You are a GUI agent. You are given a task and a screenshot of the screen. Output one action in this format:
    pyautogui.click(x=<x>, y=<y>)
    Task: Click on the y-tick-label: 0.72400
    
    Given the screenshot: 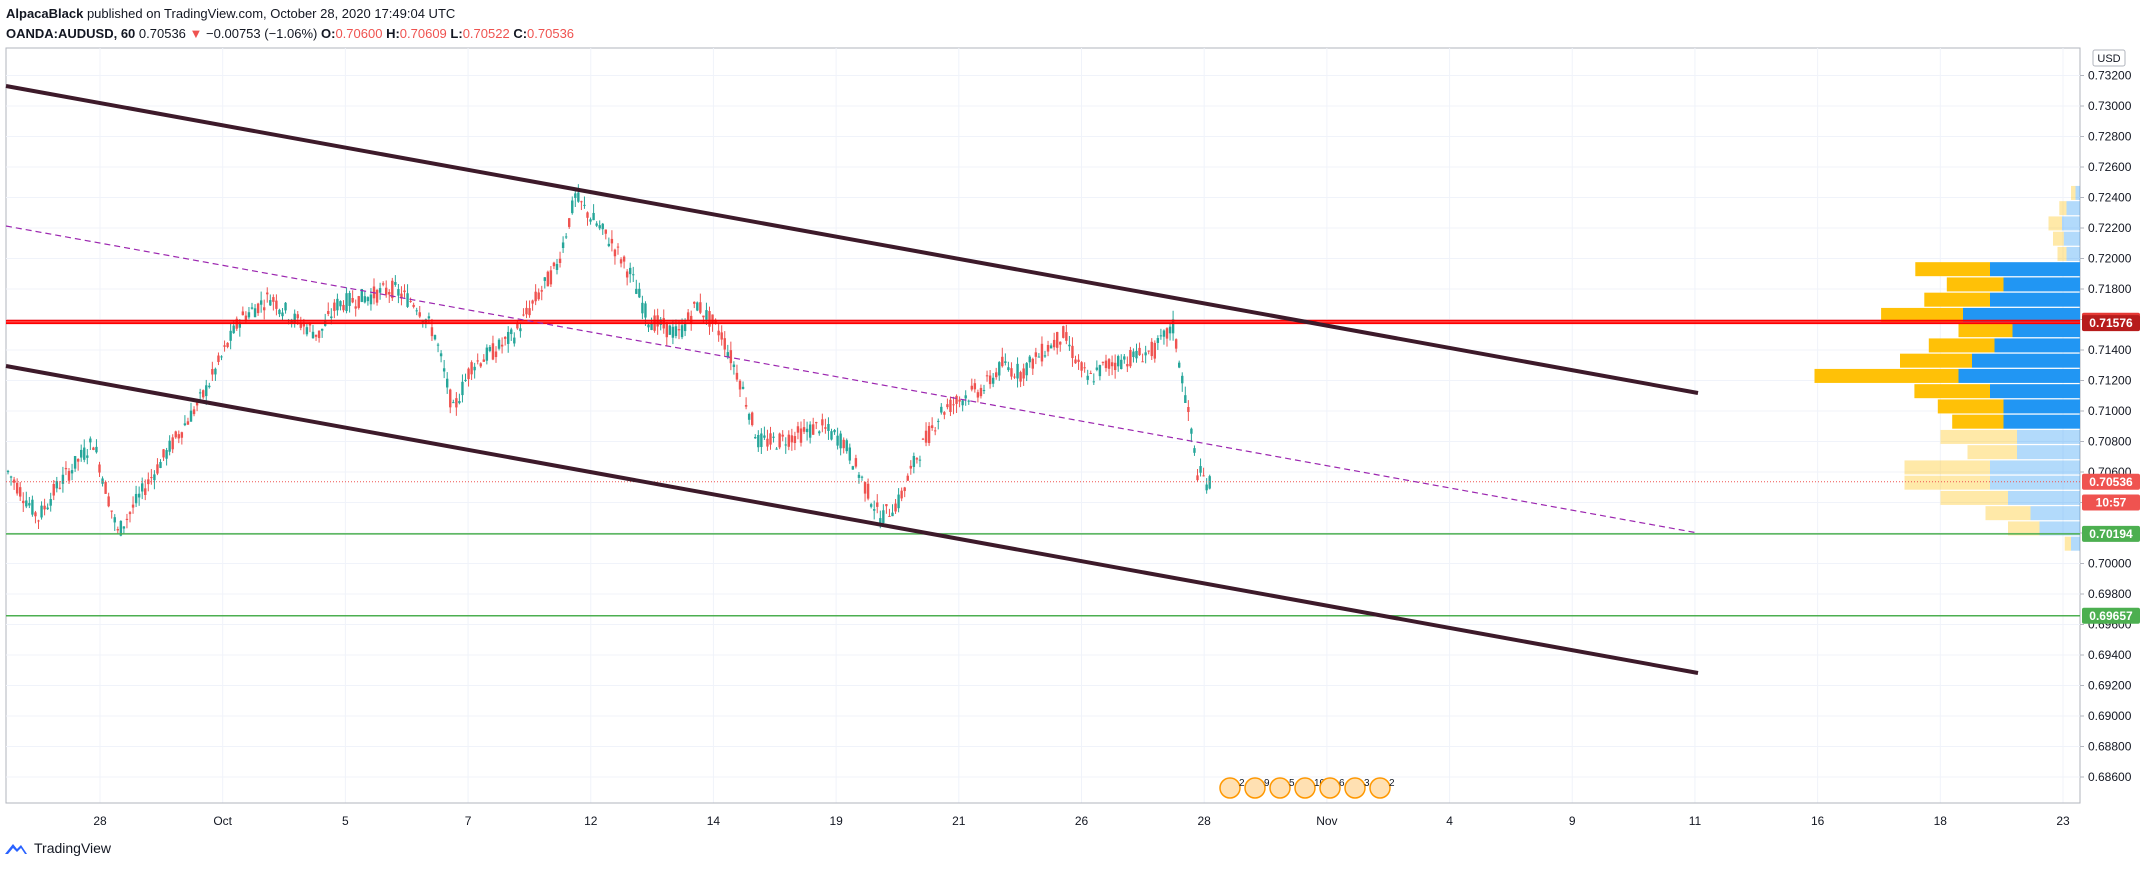 What is the action you would take?
    pyautogui.click(x=2110, y=198)
    